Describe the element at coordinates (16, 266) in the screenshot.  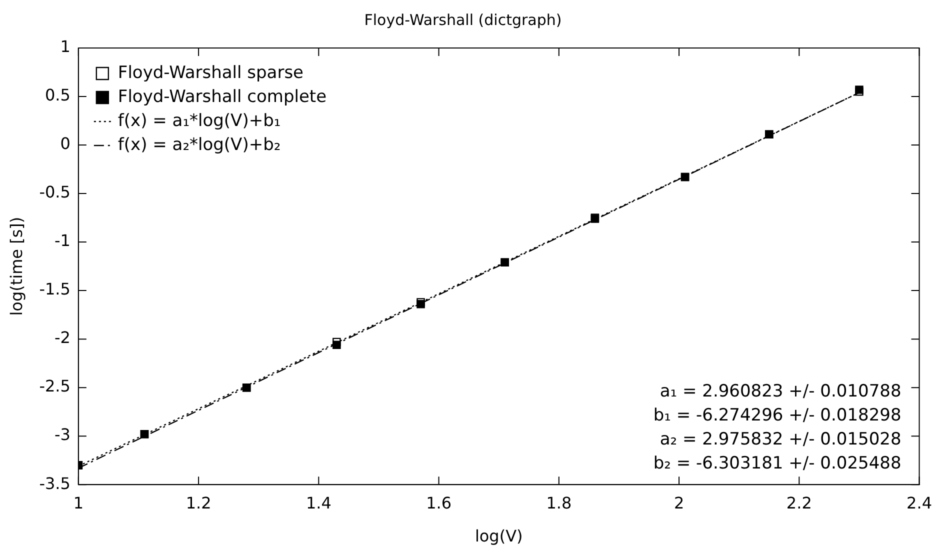
I see `y-axis-title: log(time [s])` at that location.